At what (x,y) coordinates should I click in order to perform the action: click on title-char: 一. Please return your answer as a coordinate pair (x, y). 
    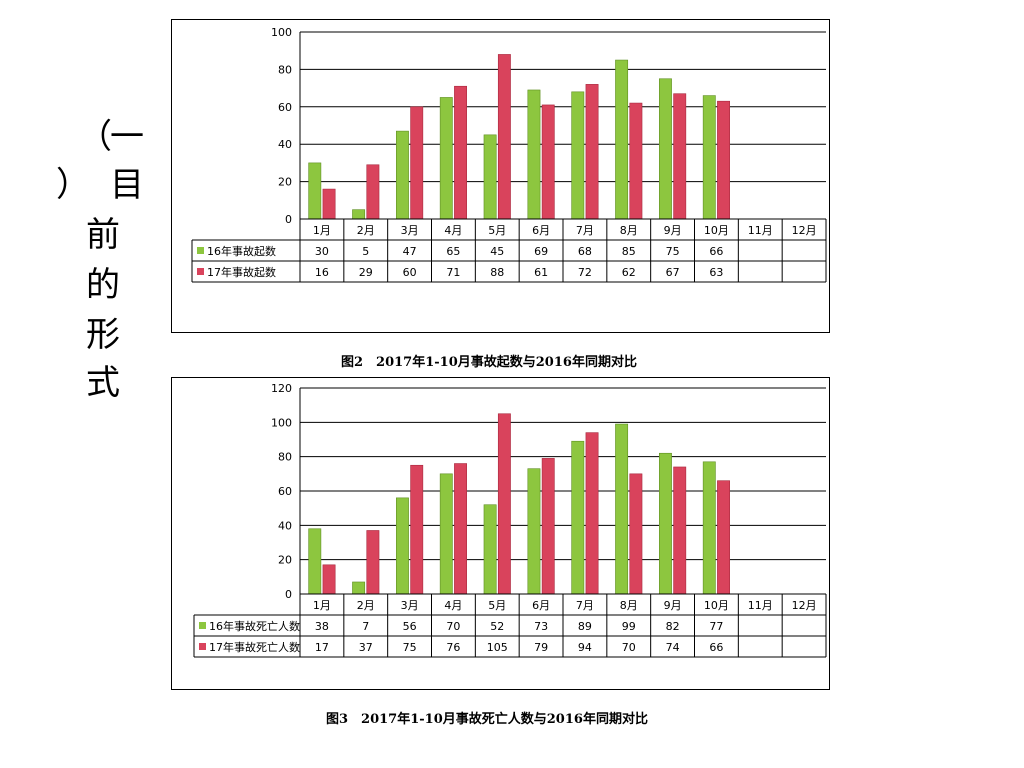
    Looking at the image, I should click on (127, 137).